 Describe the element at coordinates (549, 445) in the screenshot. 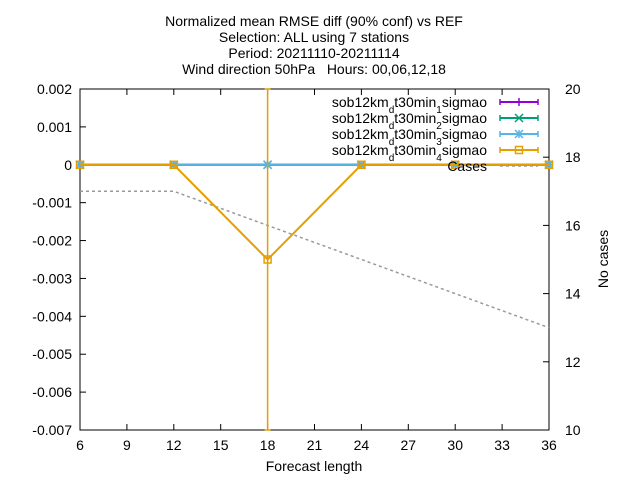

I see `x-tick-label: 36` at that location.